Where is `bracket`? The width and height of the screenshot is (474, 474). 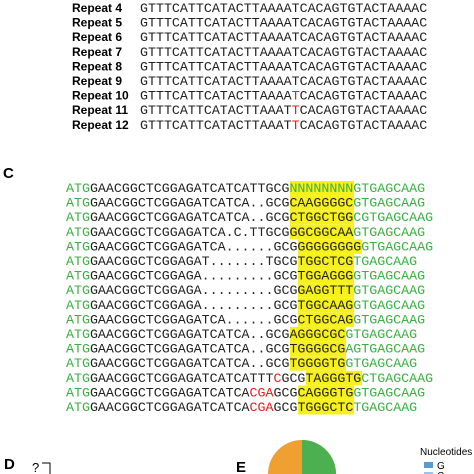
bracket is located at coordinates (46, 468).